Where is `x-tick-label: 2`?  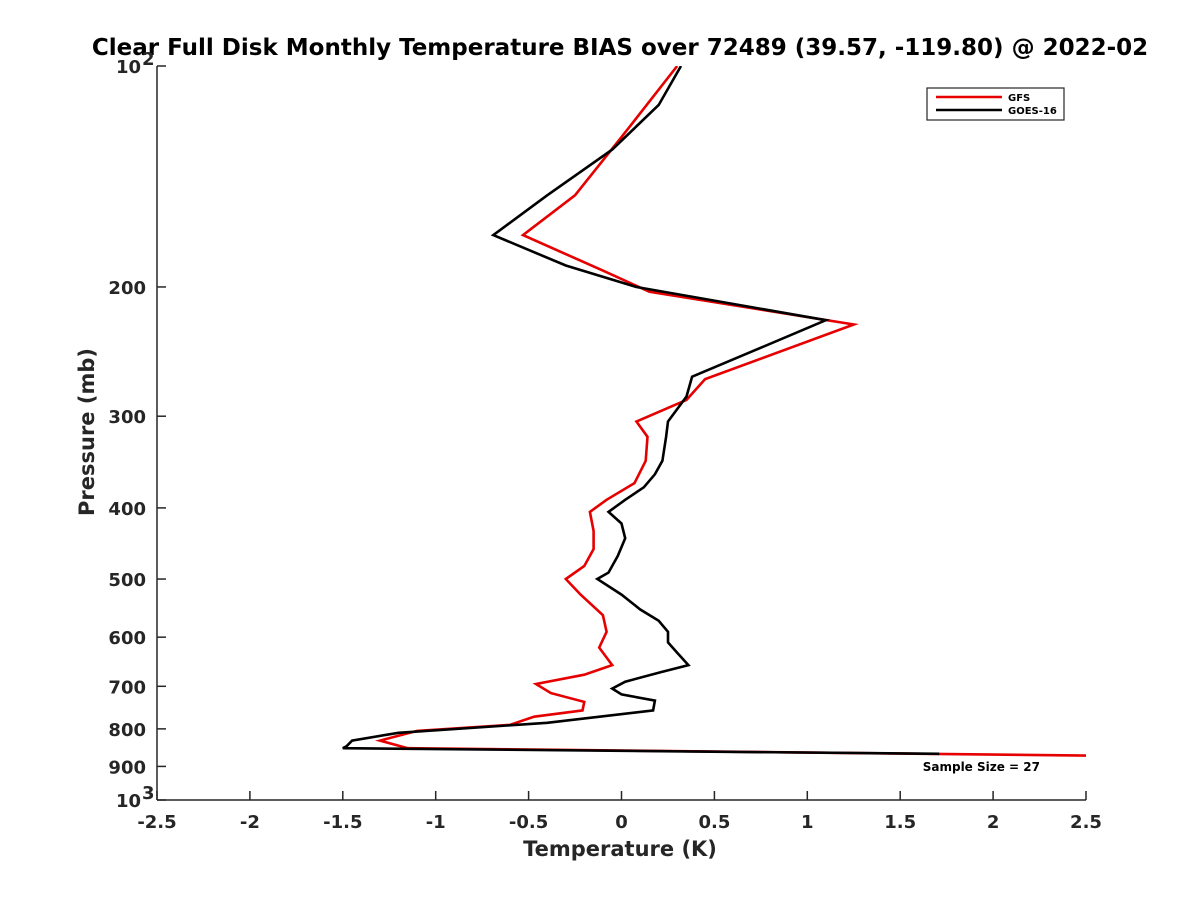
x-tick-label: 2 is located at coordinates (993, 822).